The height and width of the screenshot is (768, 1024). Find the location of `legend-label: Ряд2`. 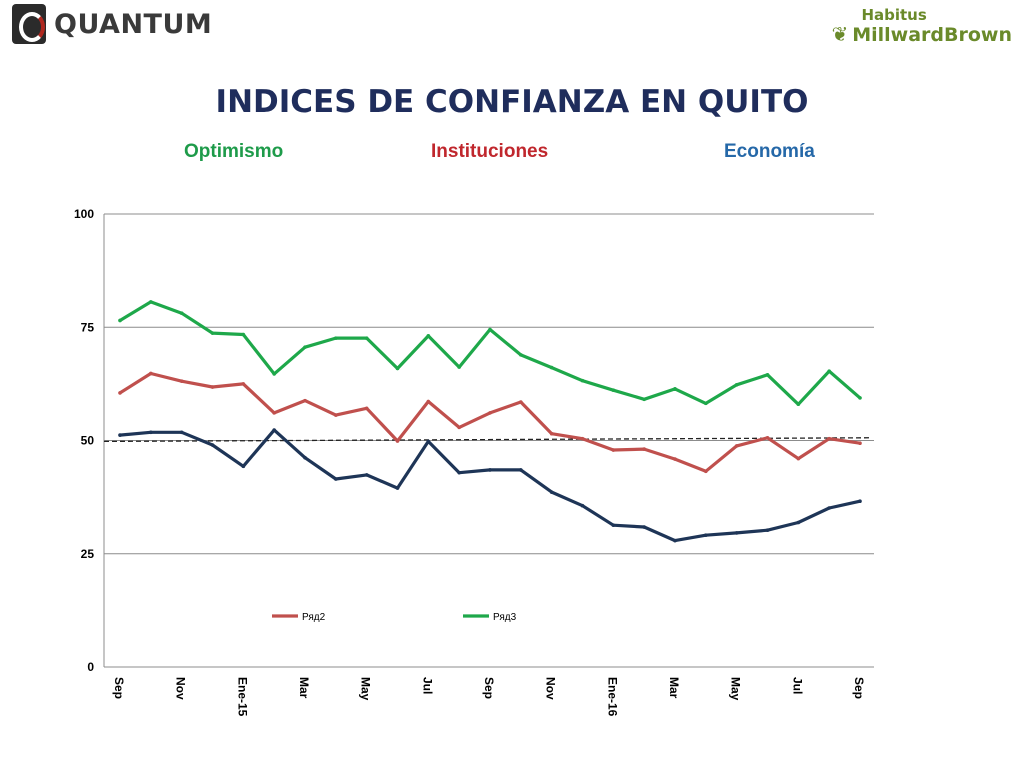

legend-label: Ряд2 is located at coordinates (314, 617).